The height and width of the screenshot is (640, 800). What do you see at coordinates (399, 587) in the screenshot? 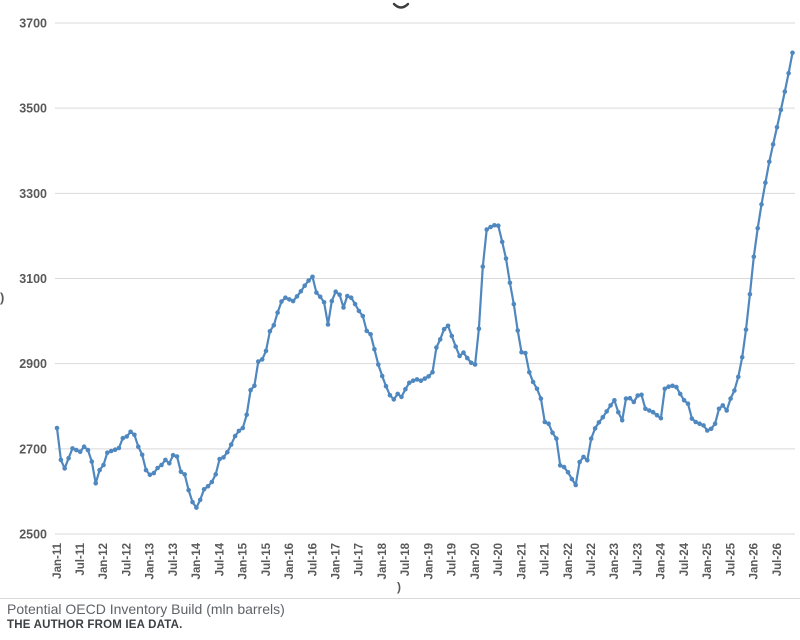
I see `cropped-x-axis-fragment: )` at bounding box center [399, 587].